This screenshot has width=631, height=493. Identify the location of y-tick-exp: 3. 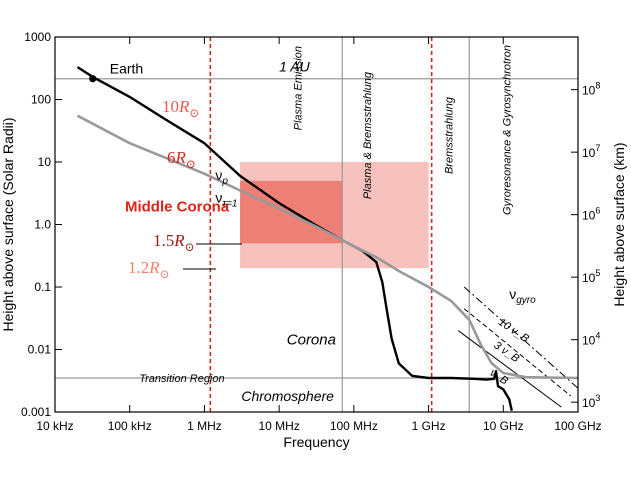
(597, 398).